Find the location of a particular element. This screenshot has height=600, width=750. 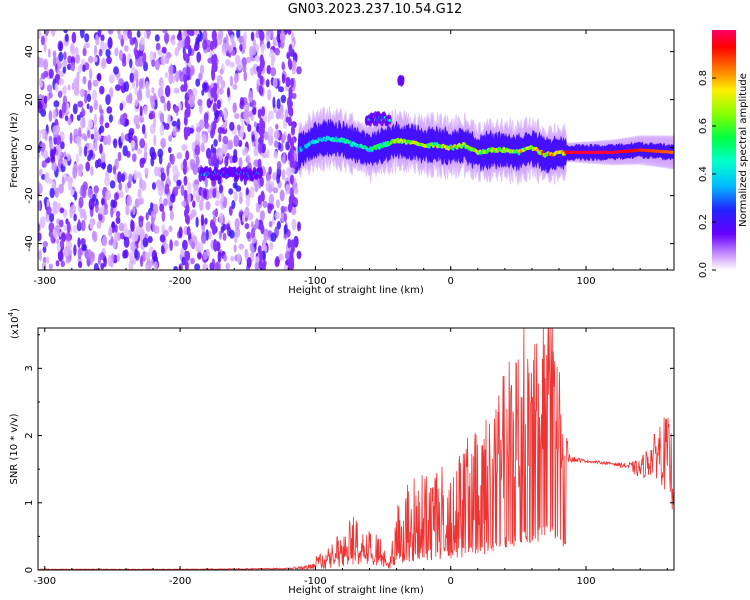

feature-core is located at coordinates (402, 79).